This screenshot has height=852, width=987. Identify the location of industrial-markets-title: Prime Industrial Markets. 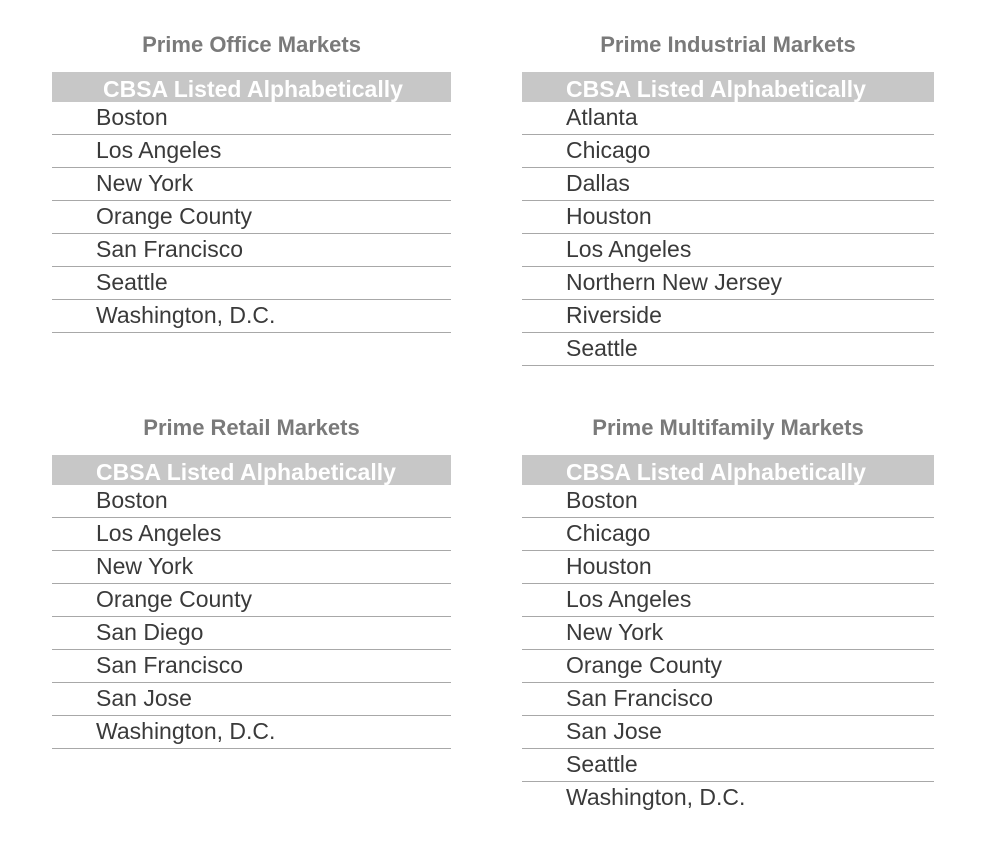
(728, 44).